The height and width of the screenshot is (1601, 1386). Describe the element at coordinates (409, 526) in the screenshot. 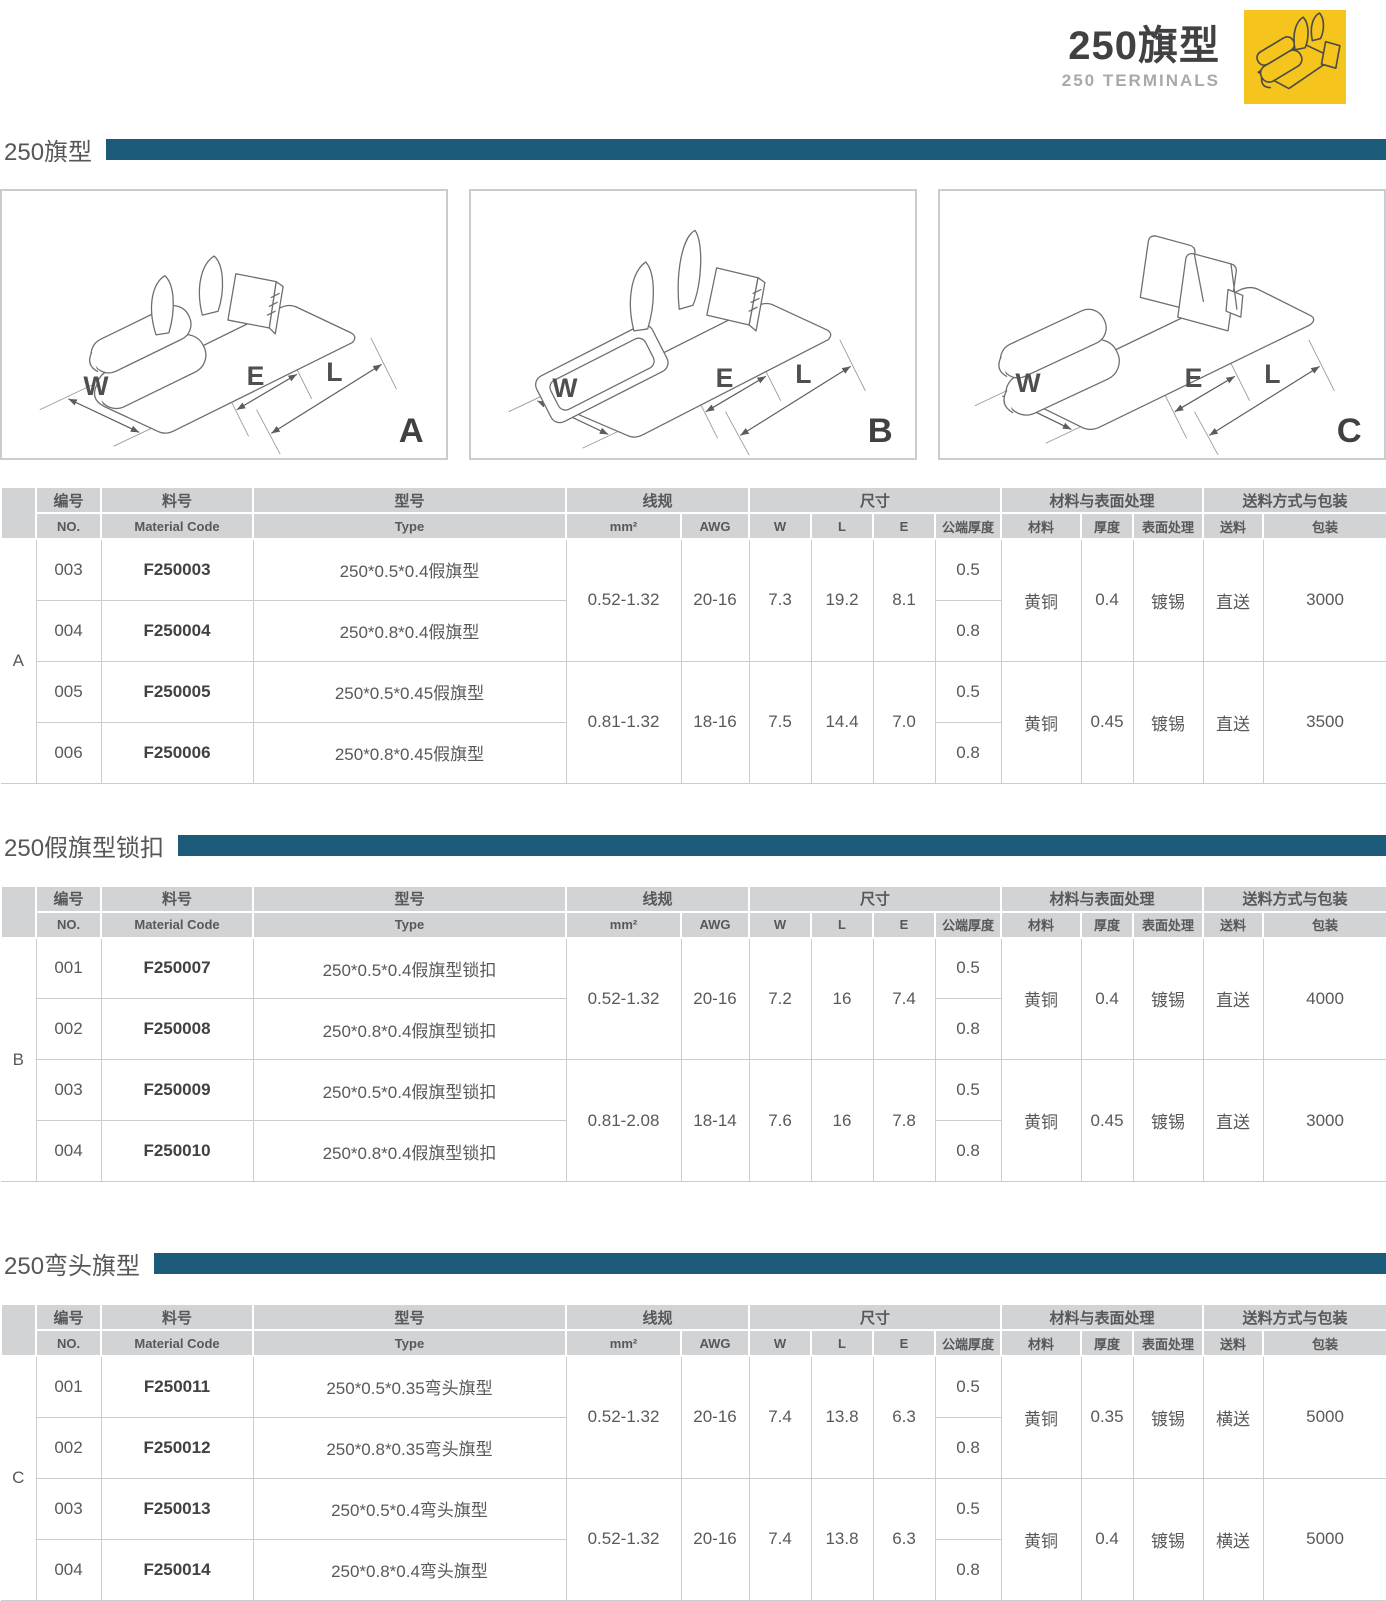

I see `col-type-en: Type` at that location.